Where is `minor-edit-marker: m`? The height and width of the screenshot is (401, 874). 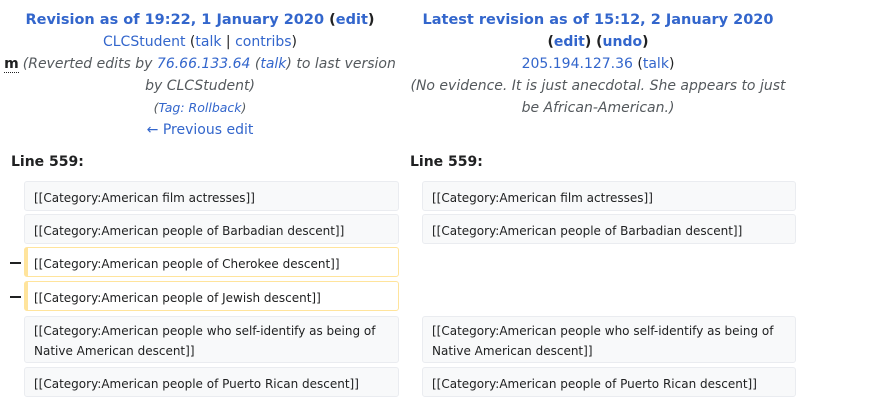 minor-edit-marker: m is located at coordinates (11, 64).